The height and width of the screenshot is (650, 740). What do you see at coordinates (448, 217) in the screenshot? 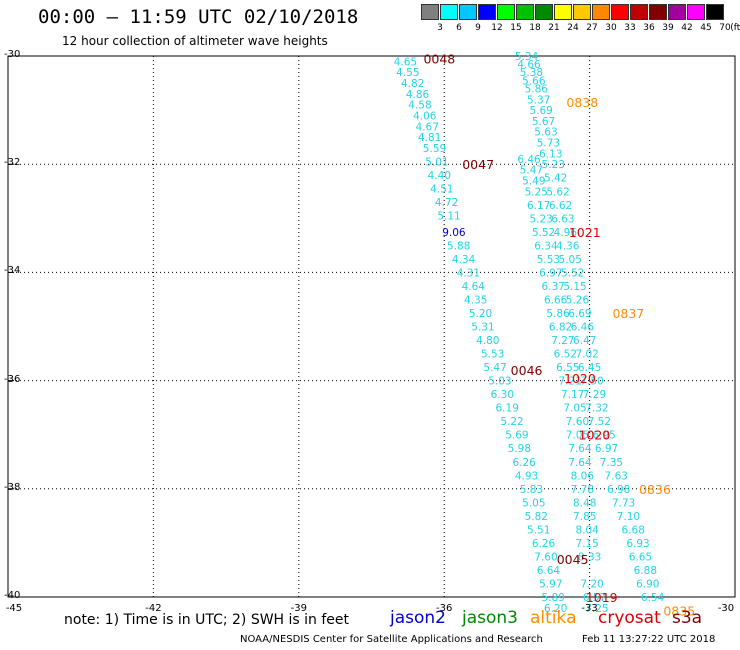
I see `wave-height-value: 5.11` at bounding box center [448, 217].